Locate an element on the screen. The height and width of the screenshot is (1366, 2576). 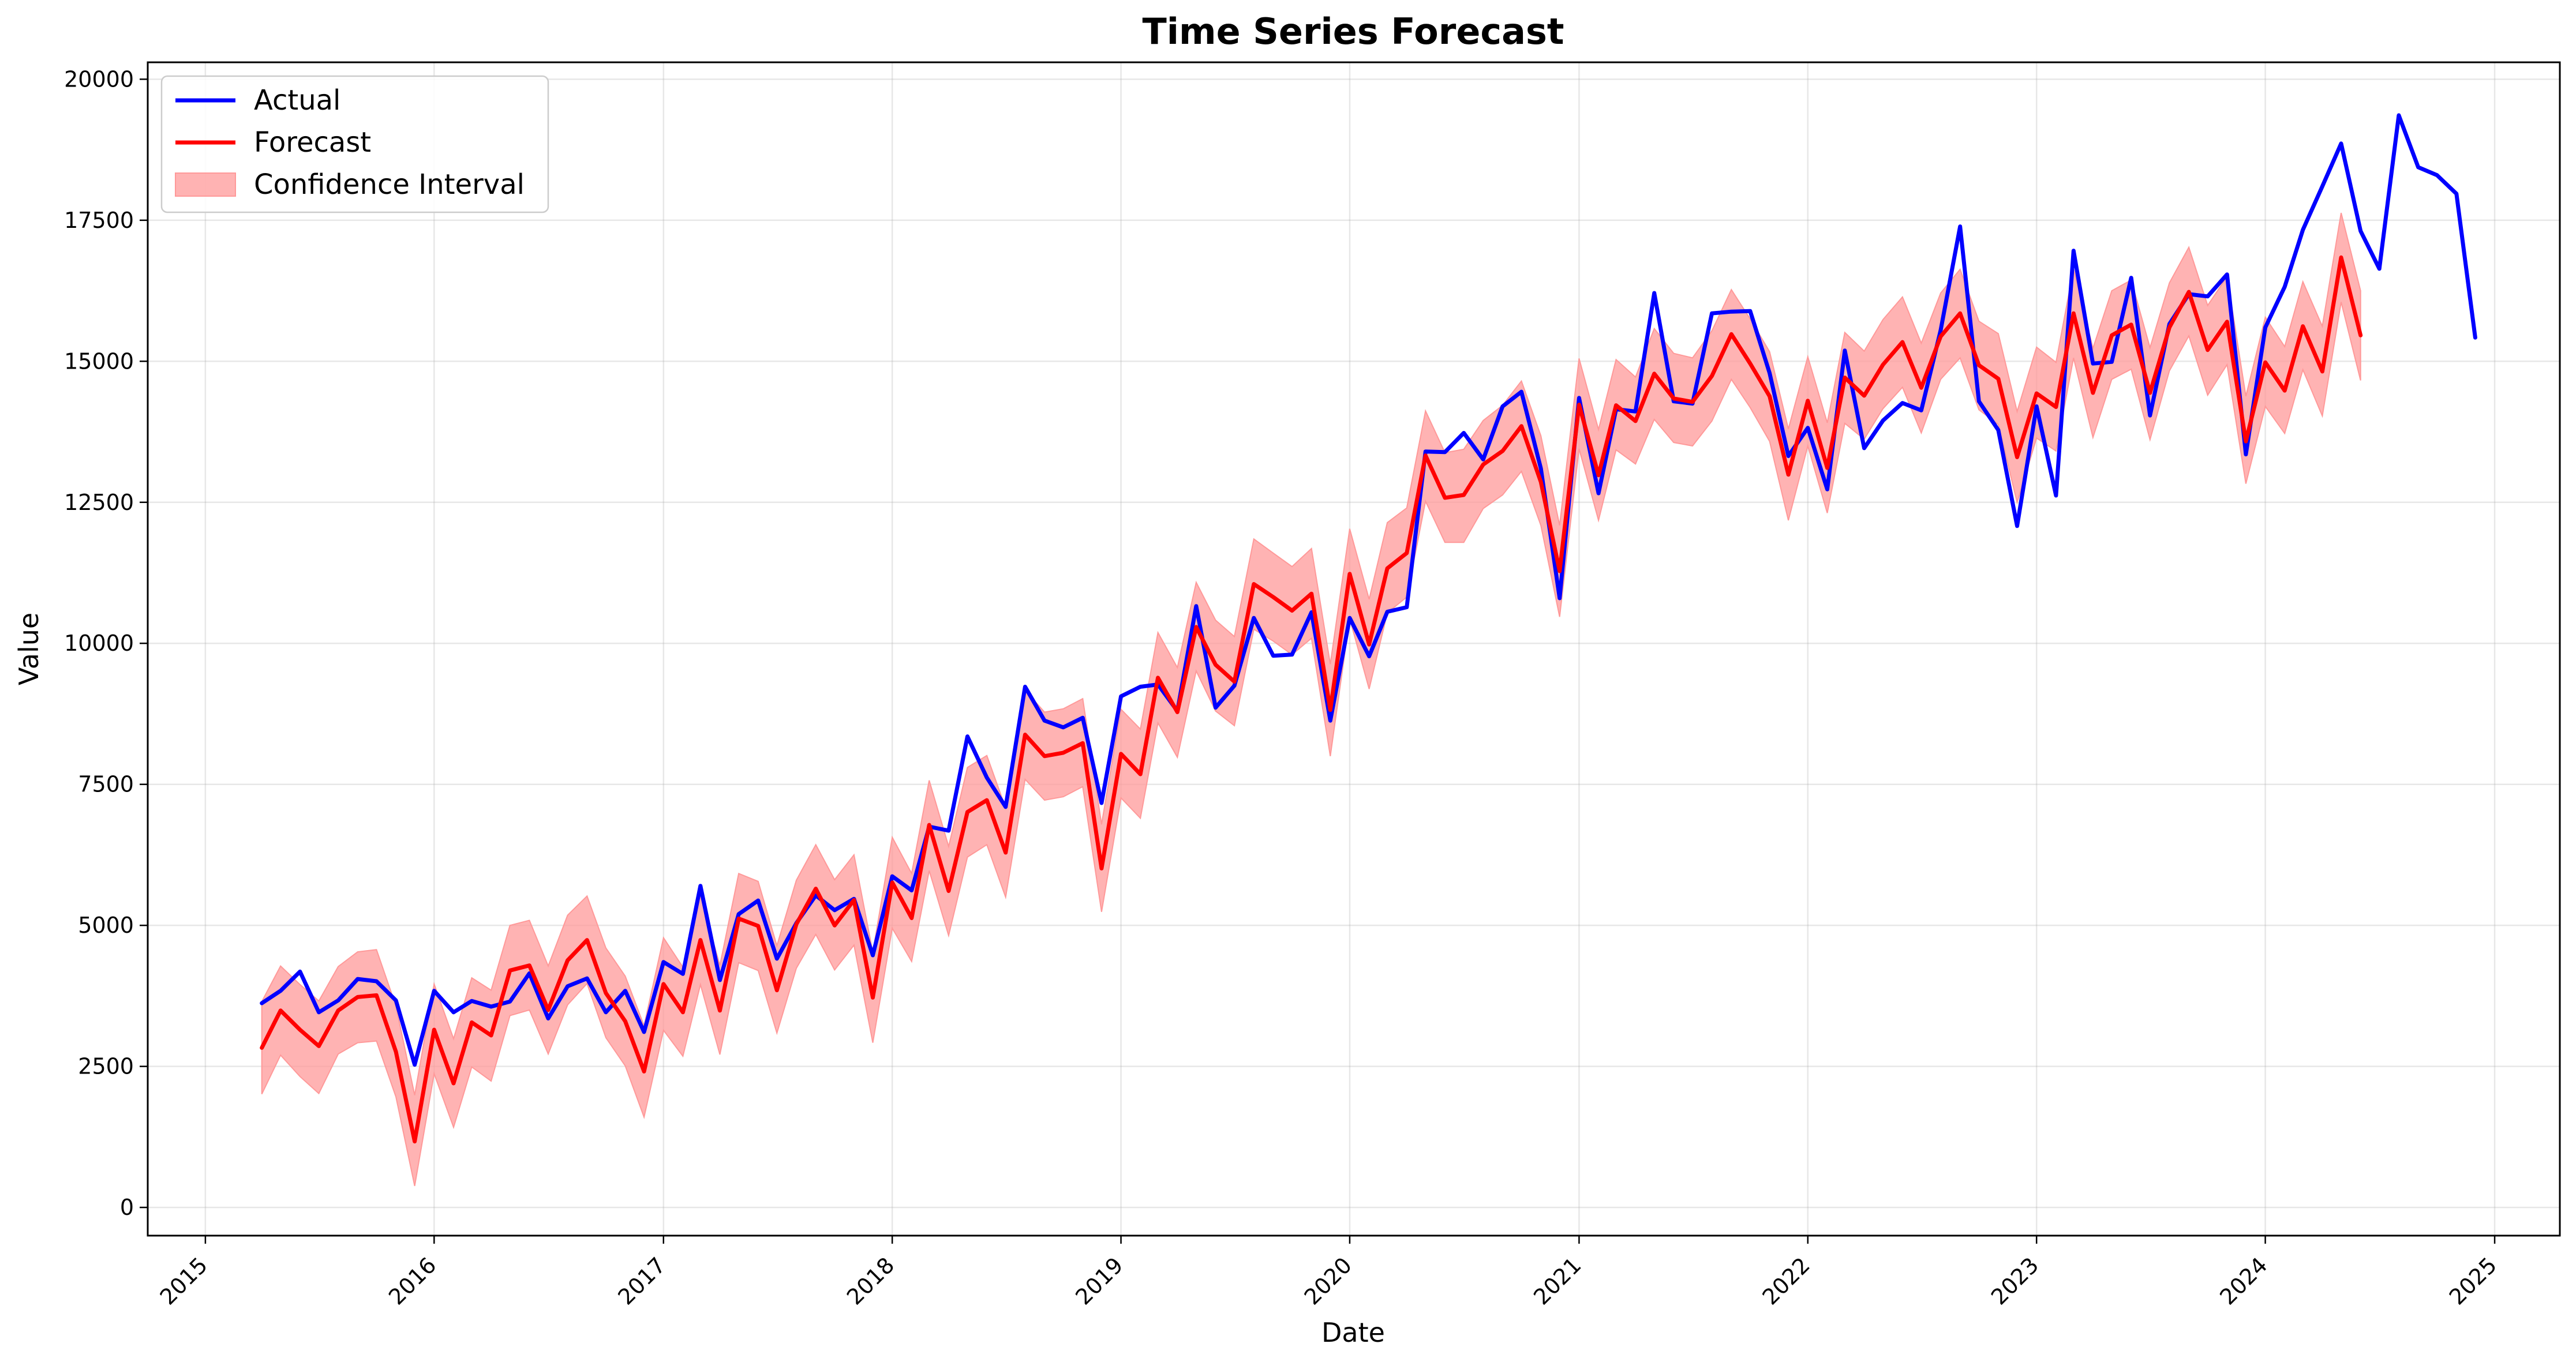
chart-title: Time Series Forecast is located at coordinates (1353, 31).